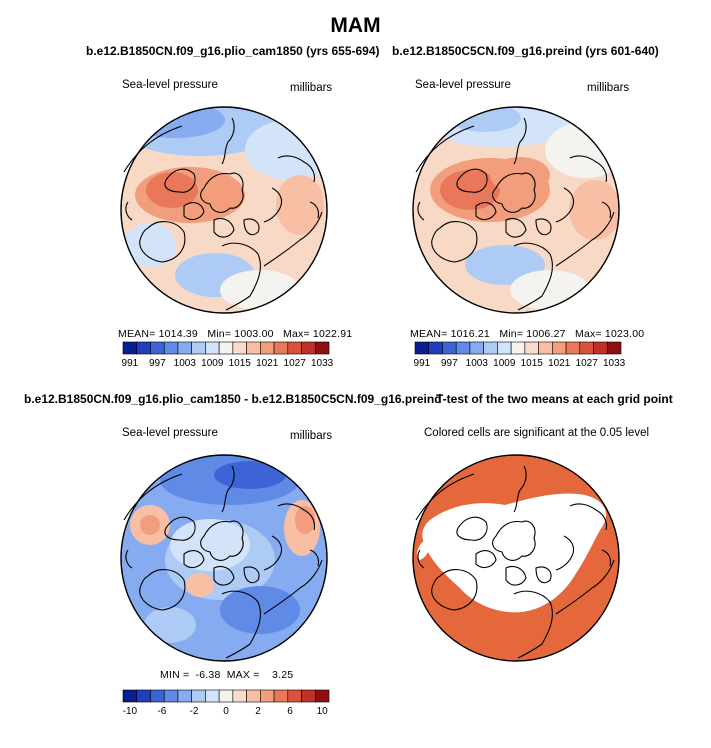  Describe the element at coordinates (170, 433) in the screenshot. I see `panel-3-variable: Sea-level pressure` at that location.